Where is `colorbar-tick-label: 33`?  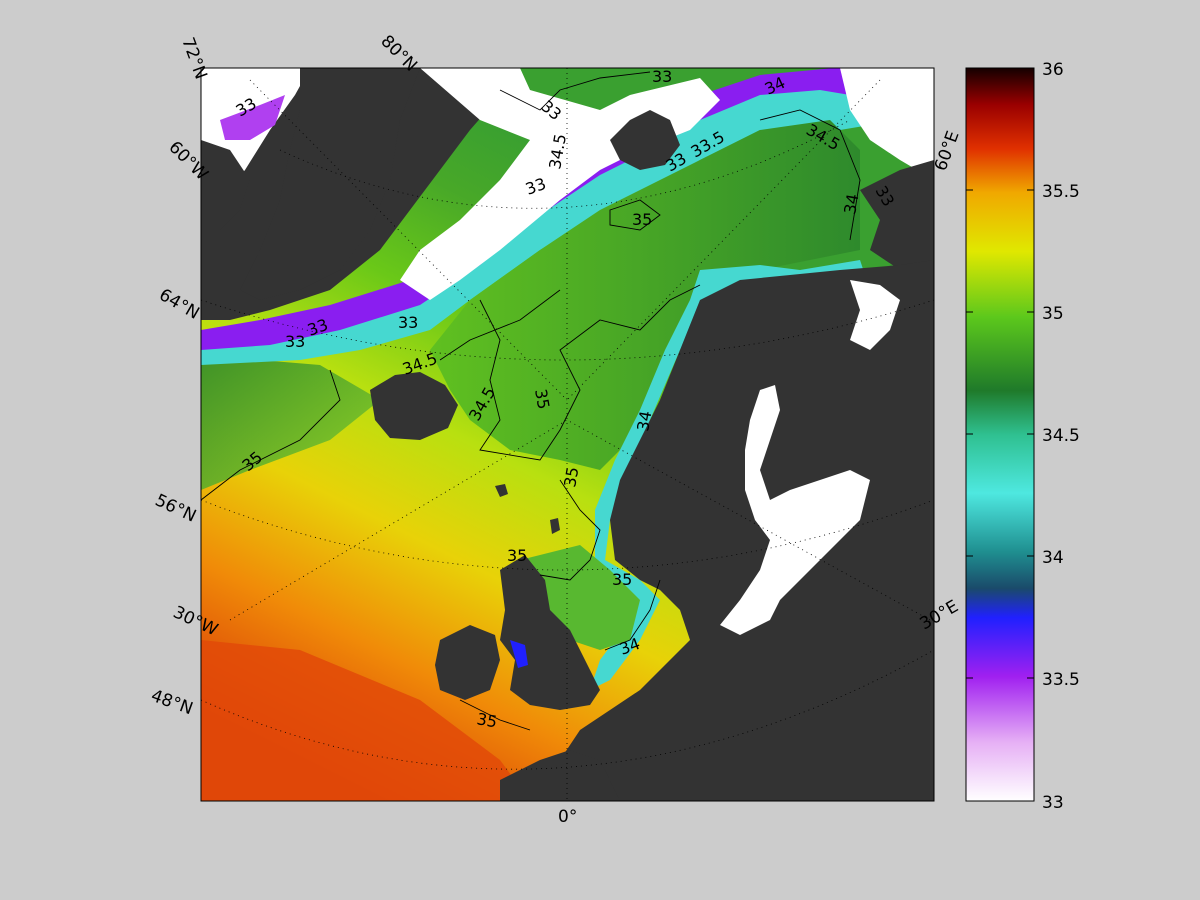 colorbar-tick-label: 33 is located at coordinates (1053, 803).